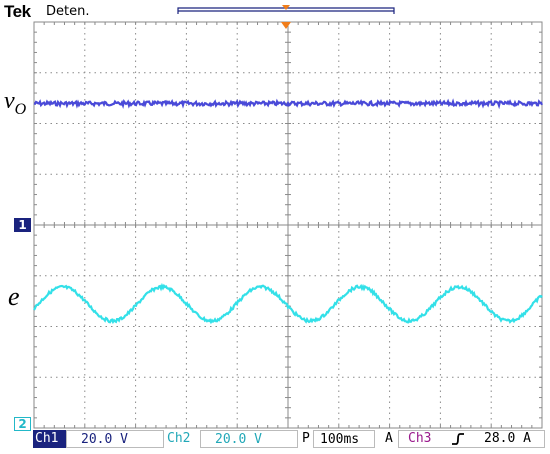 This screenshot has width=550, height=454. Describe the element at coordinates (288, 104) in the screenshot. I see `ch1-trace` at that location.